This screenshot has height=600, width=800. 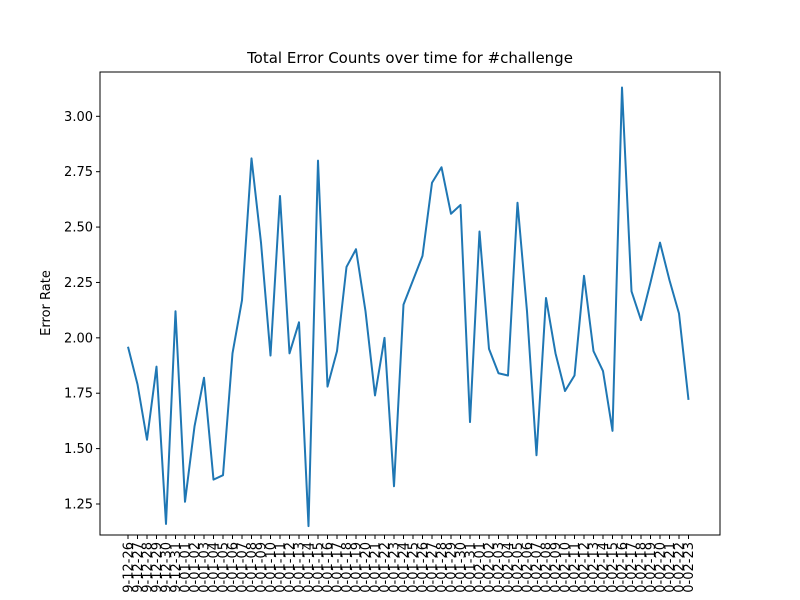 What do you see at coordinates (252, 567) in the screenshot?
I see `x-tick-label: 0-01-08` at bounding box center [252, 567].